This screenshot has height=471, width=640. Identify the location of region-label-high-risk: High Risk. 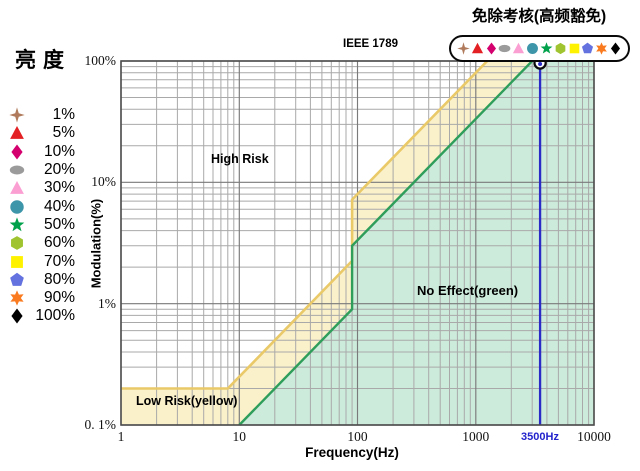
(240, 159).